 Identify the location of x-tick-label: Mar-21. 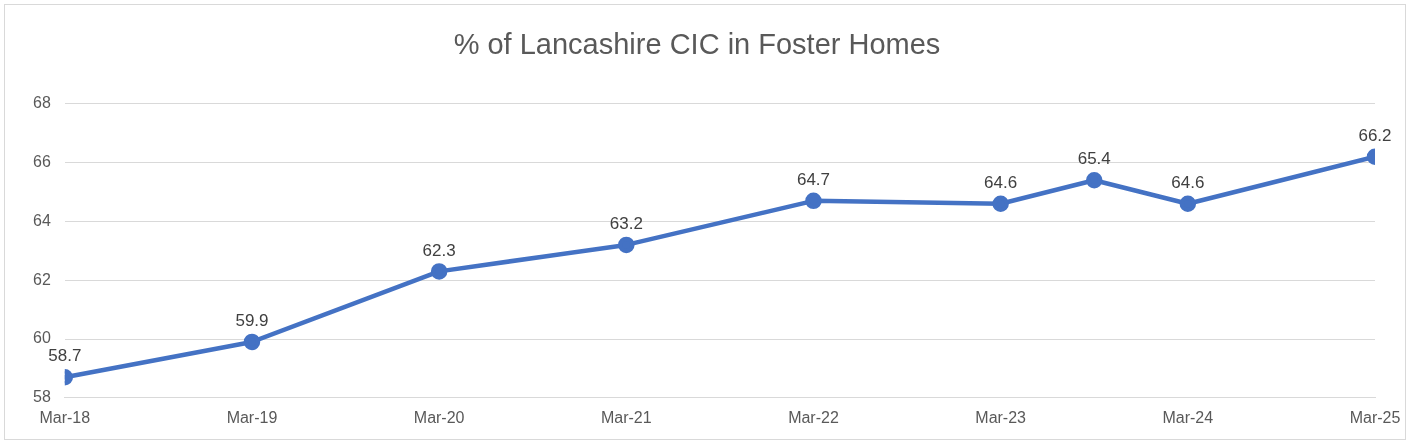
(626, 417).